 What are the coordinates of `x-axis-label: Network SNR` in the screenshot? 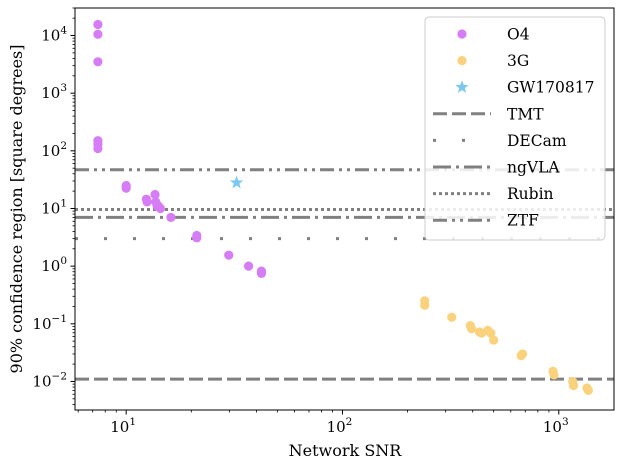 It's located at (346, 450).